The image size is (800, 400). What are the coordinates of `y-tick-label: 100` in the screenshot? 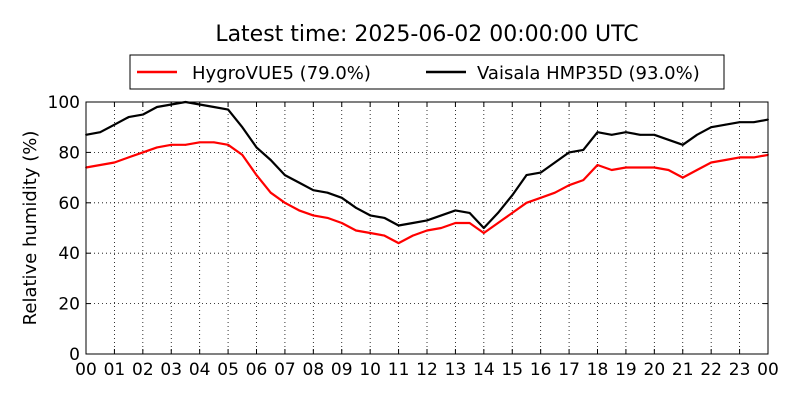 It's located at (64, 103).